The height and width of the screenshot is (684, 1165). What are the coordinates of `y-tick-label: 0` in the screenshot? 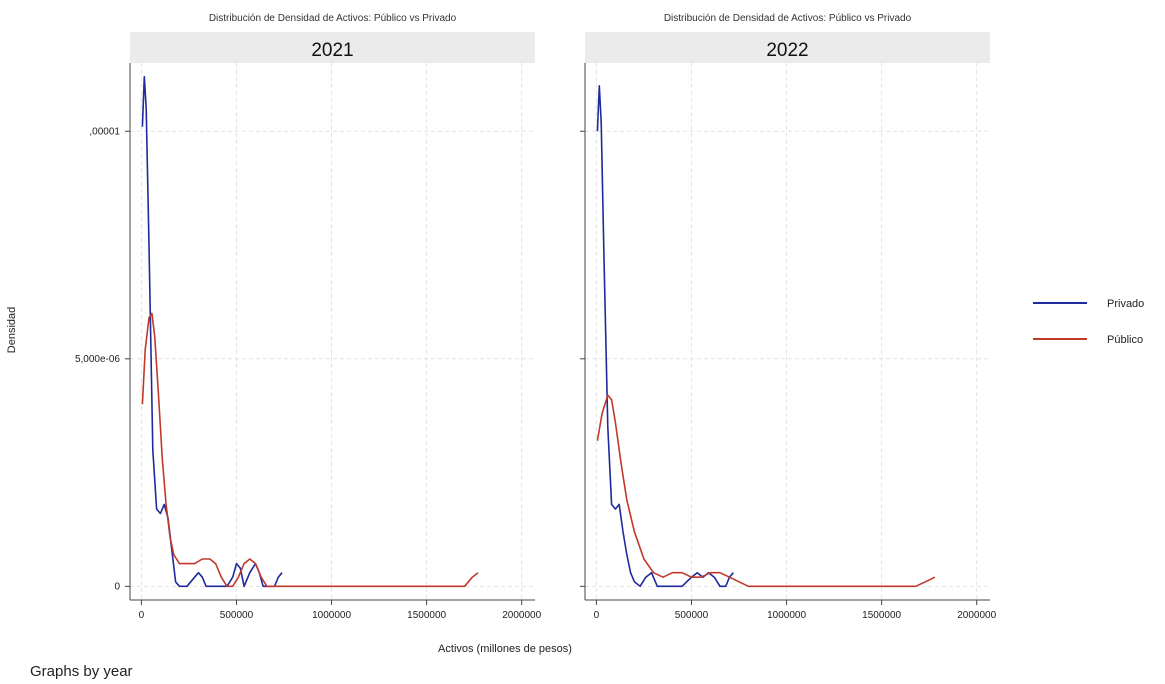 It's located at (117, 586).